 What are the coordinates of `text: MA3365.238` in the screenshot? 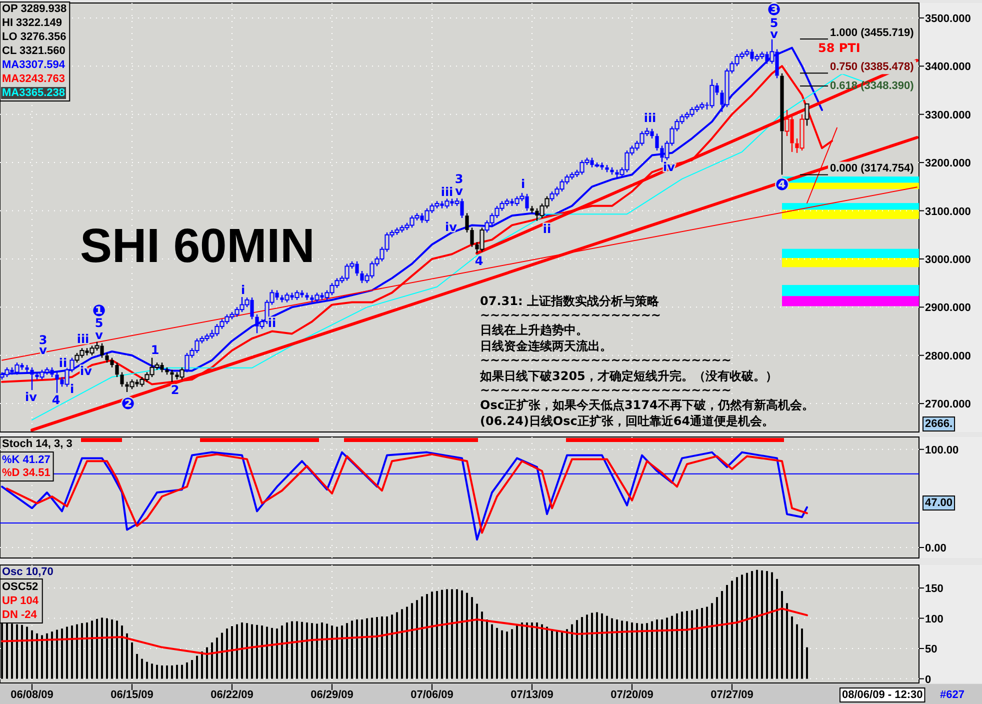 It's located at (33, 93).